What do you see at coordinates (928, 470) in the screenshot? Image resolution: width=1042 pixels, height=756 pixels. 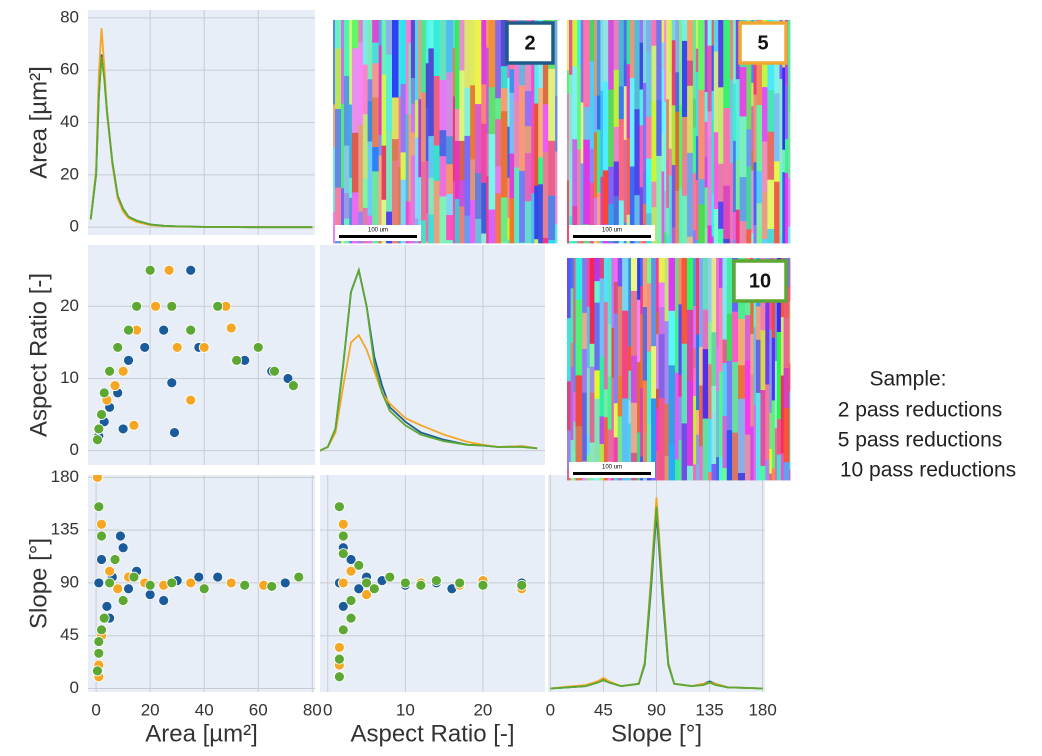 I see `legend-entry: 10 pass reductions` at bounding box center [928, 470].